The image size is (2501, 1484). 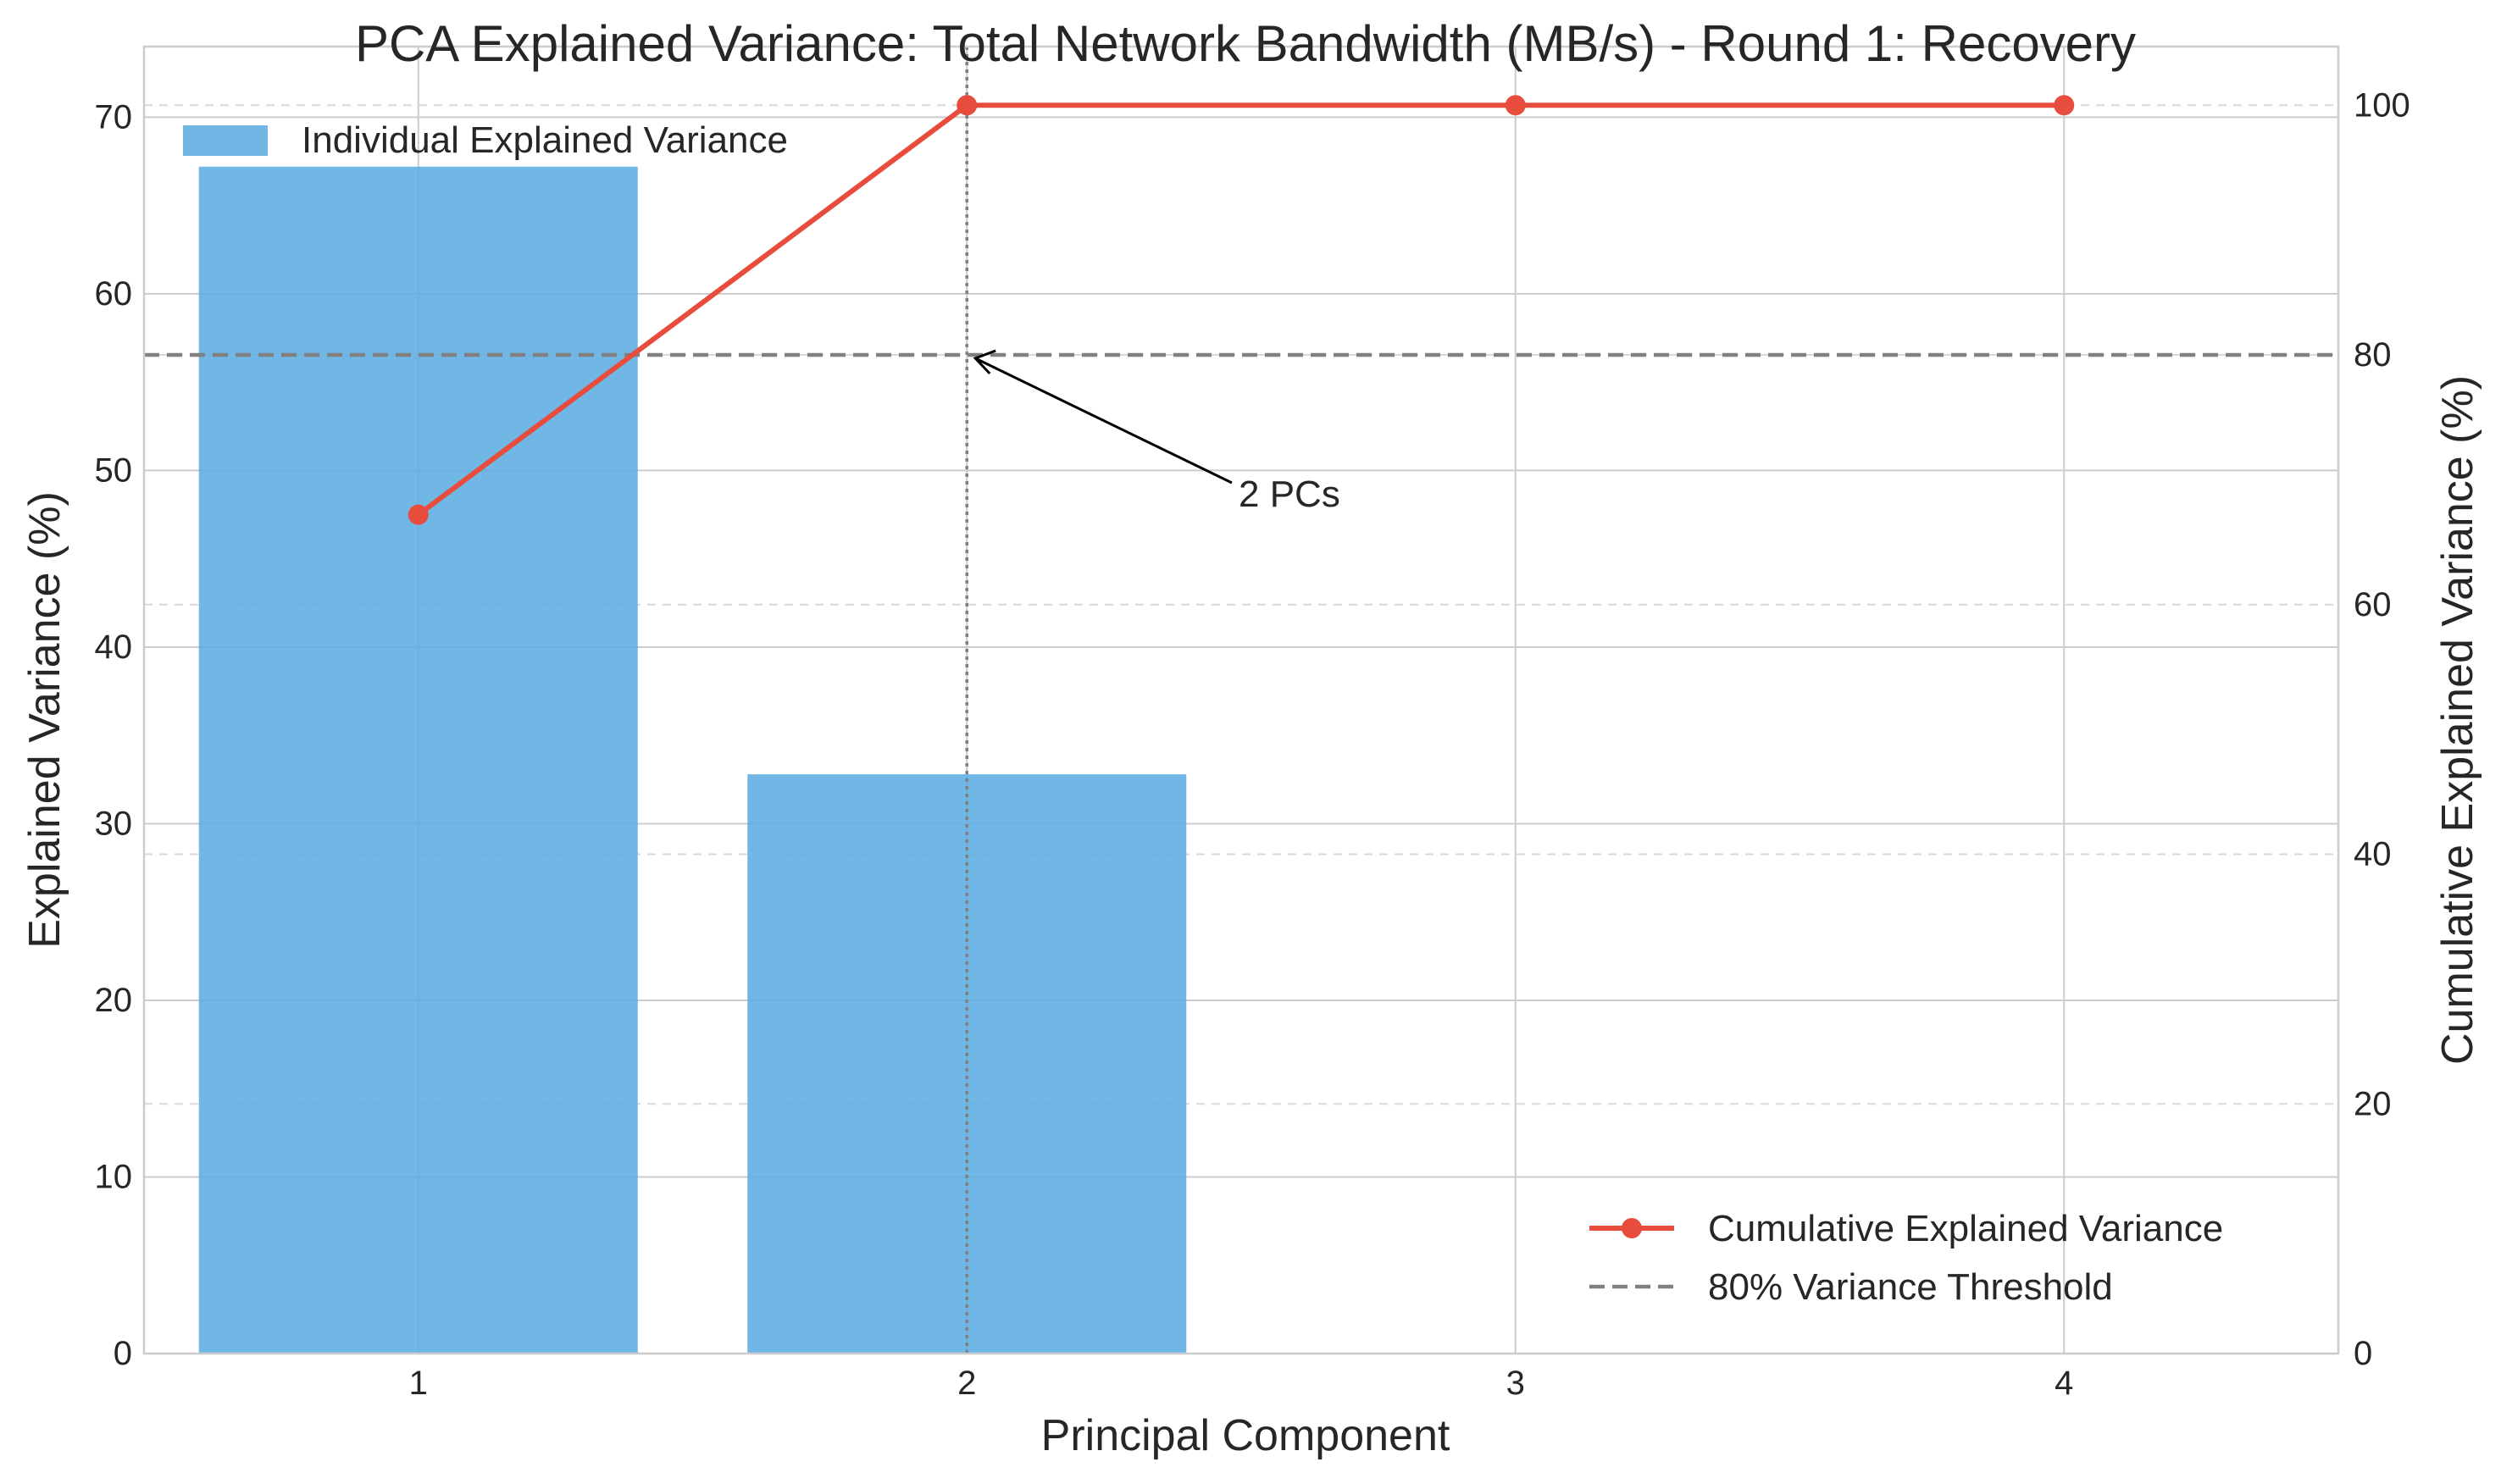 I want to click on annotation-layer: 2 PCs, so click(x=1156, y=432).